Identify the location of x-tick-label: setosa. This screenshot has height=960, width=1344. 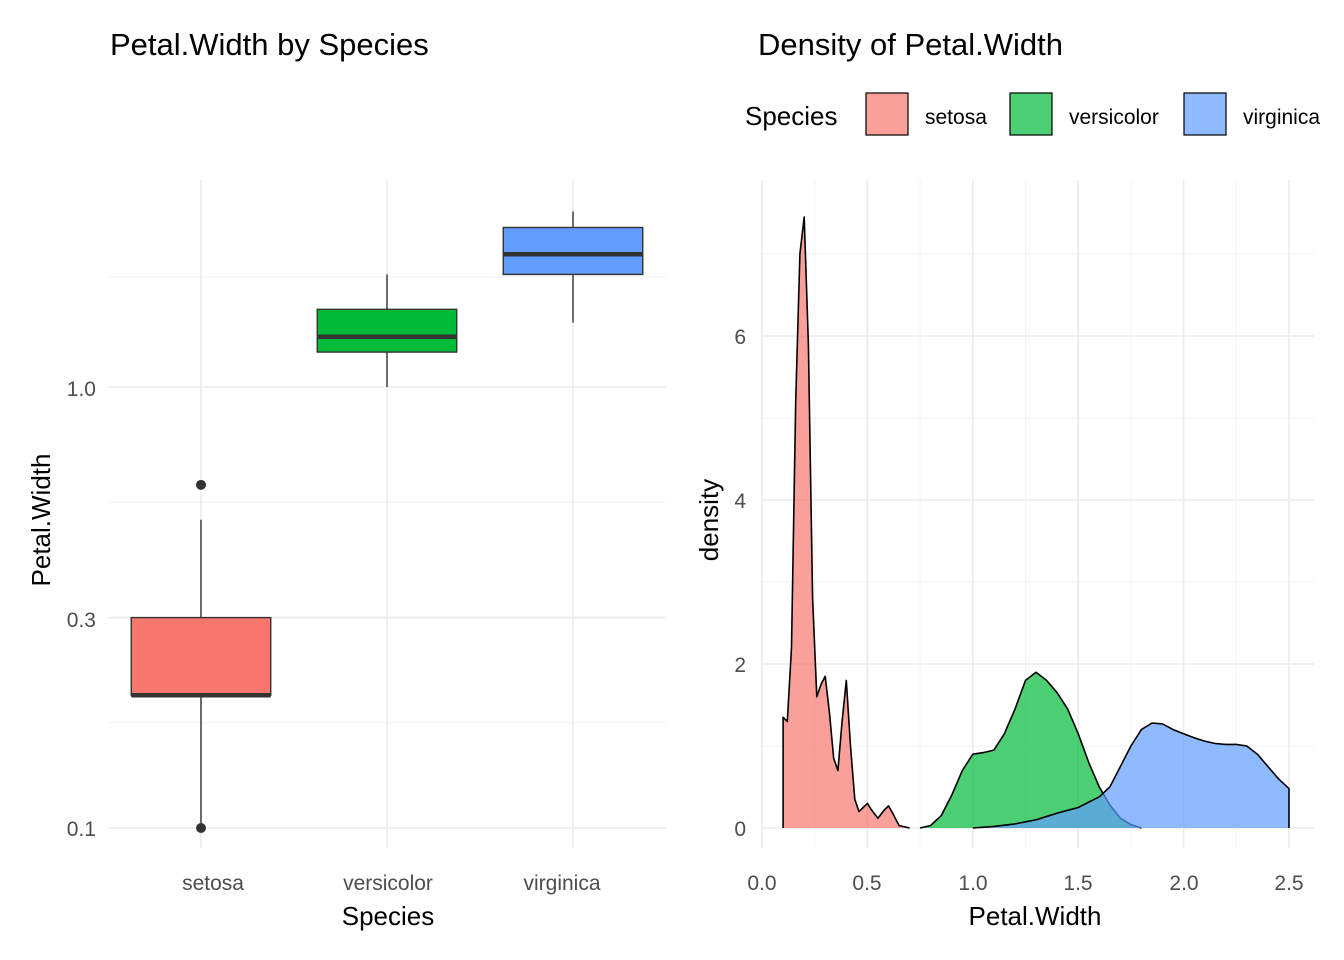
(213, 883).